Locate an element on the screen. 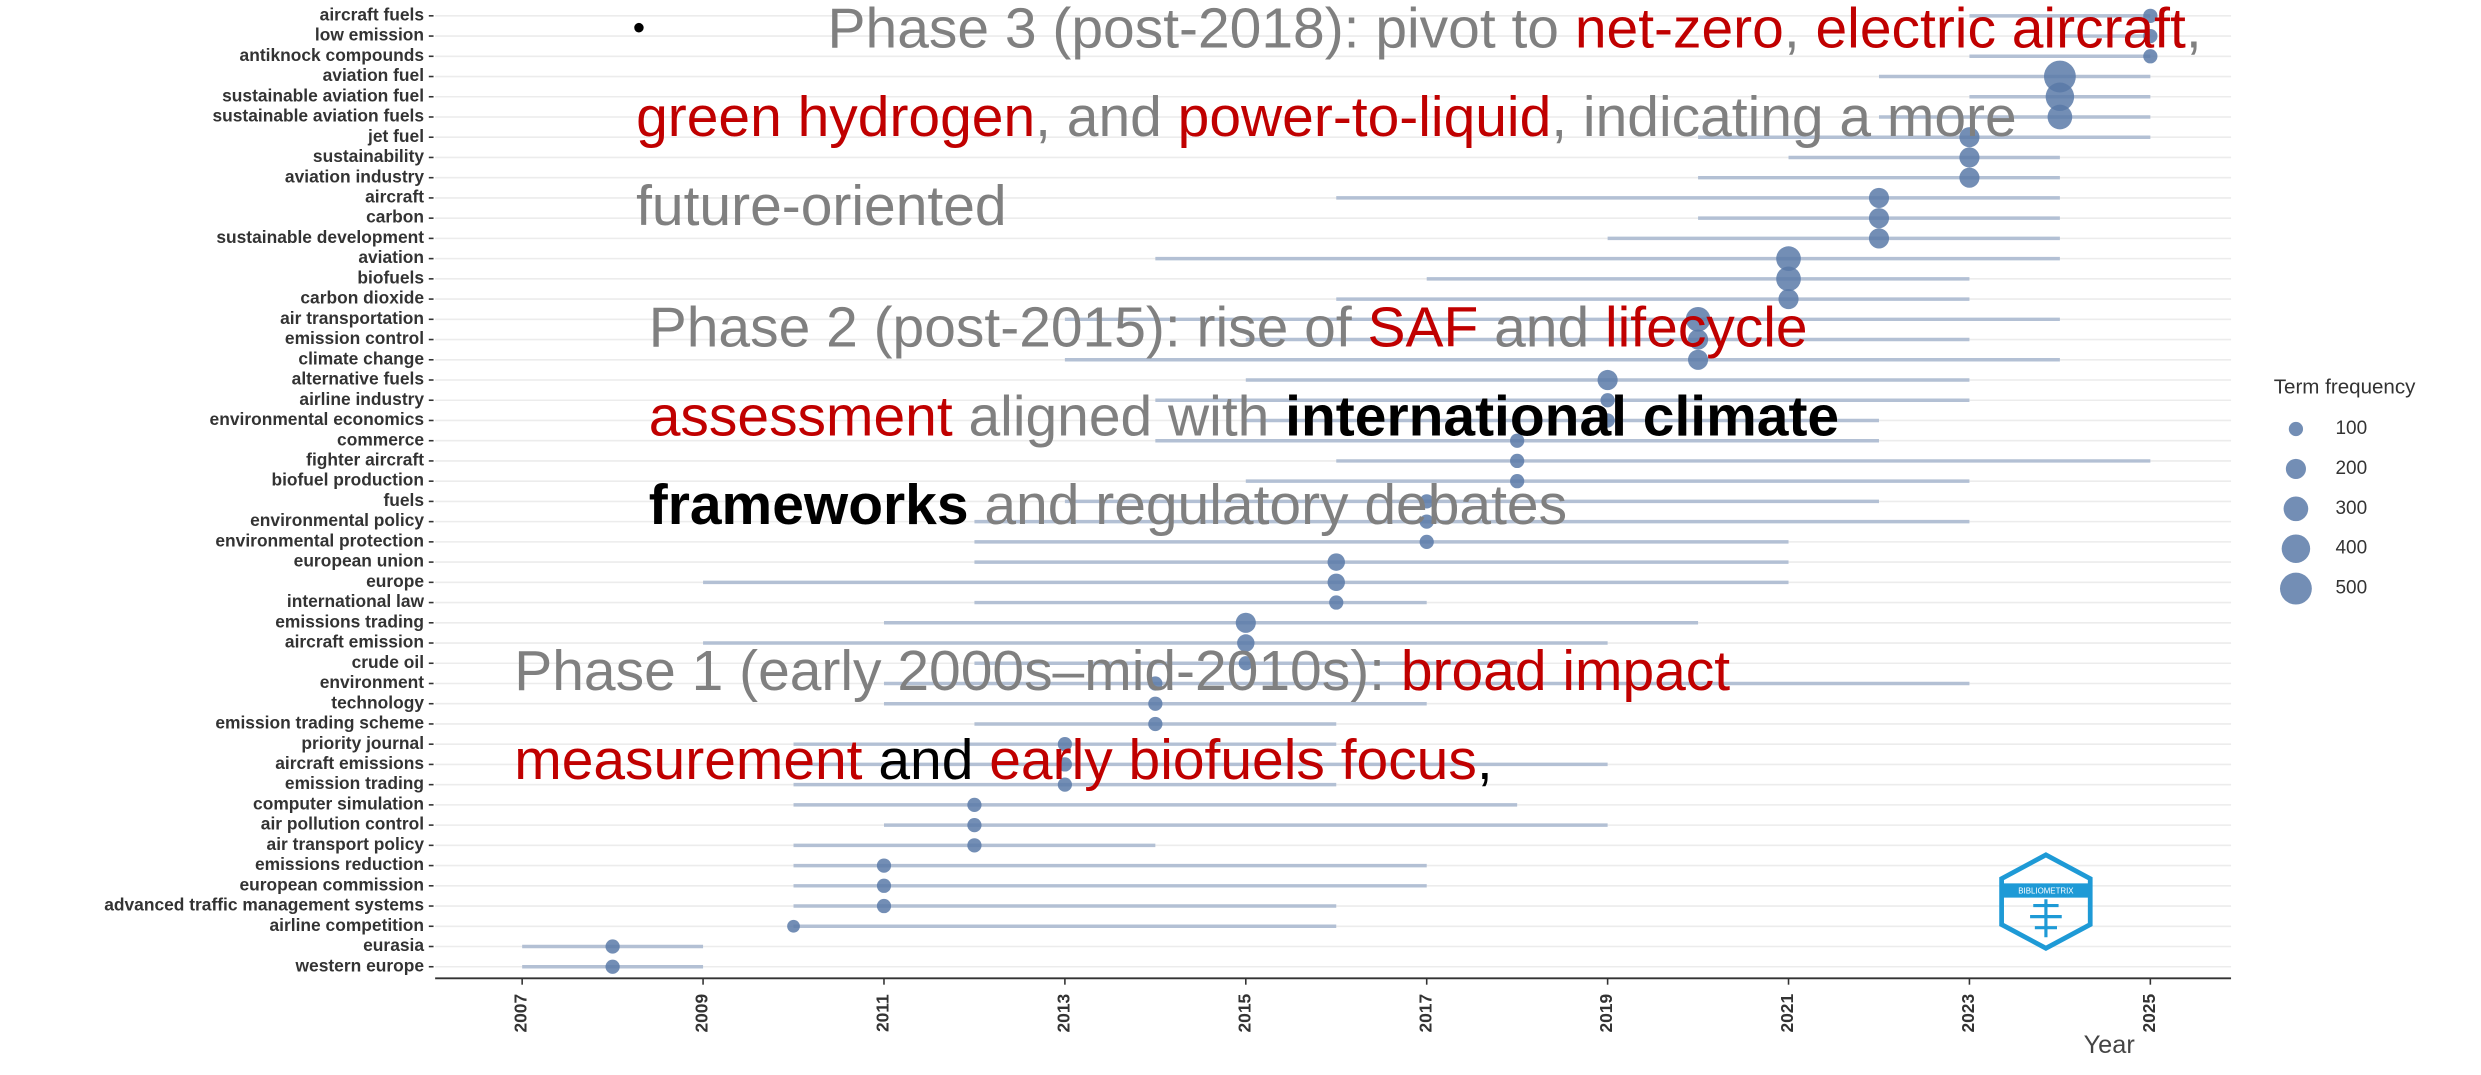 Image resolution: width=2481 pixels, height=1075 pixels. overlay-line: future-oriented is located at coordinates (821, 205).